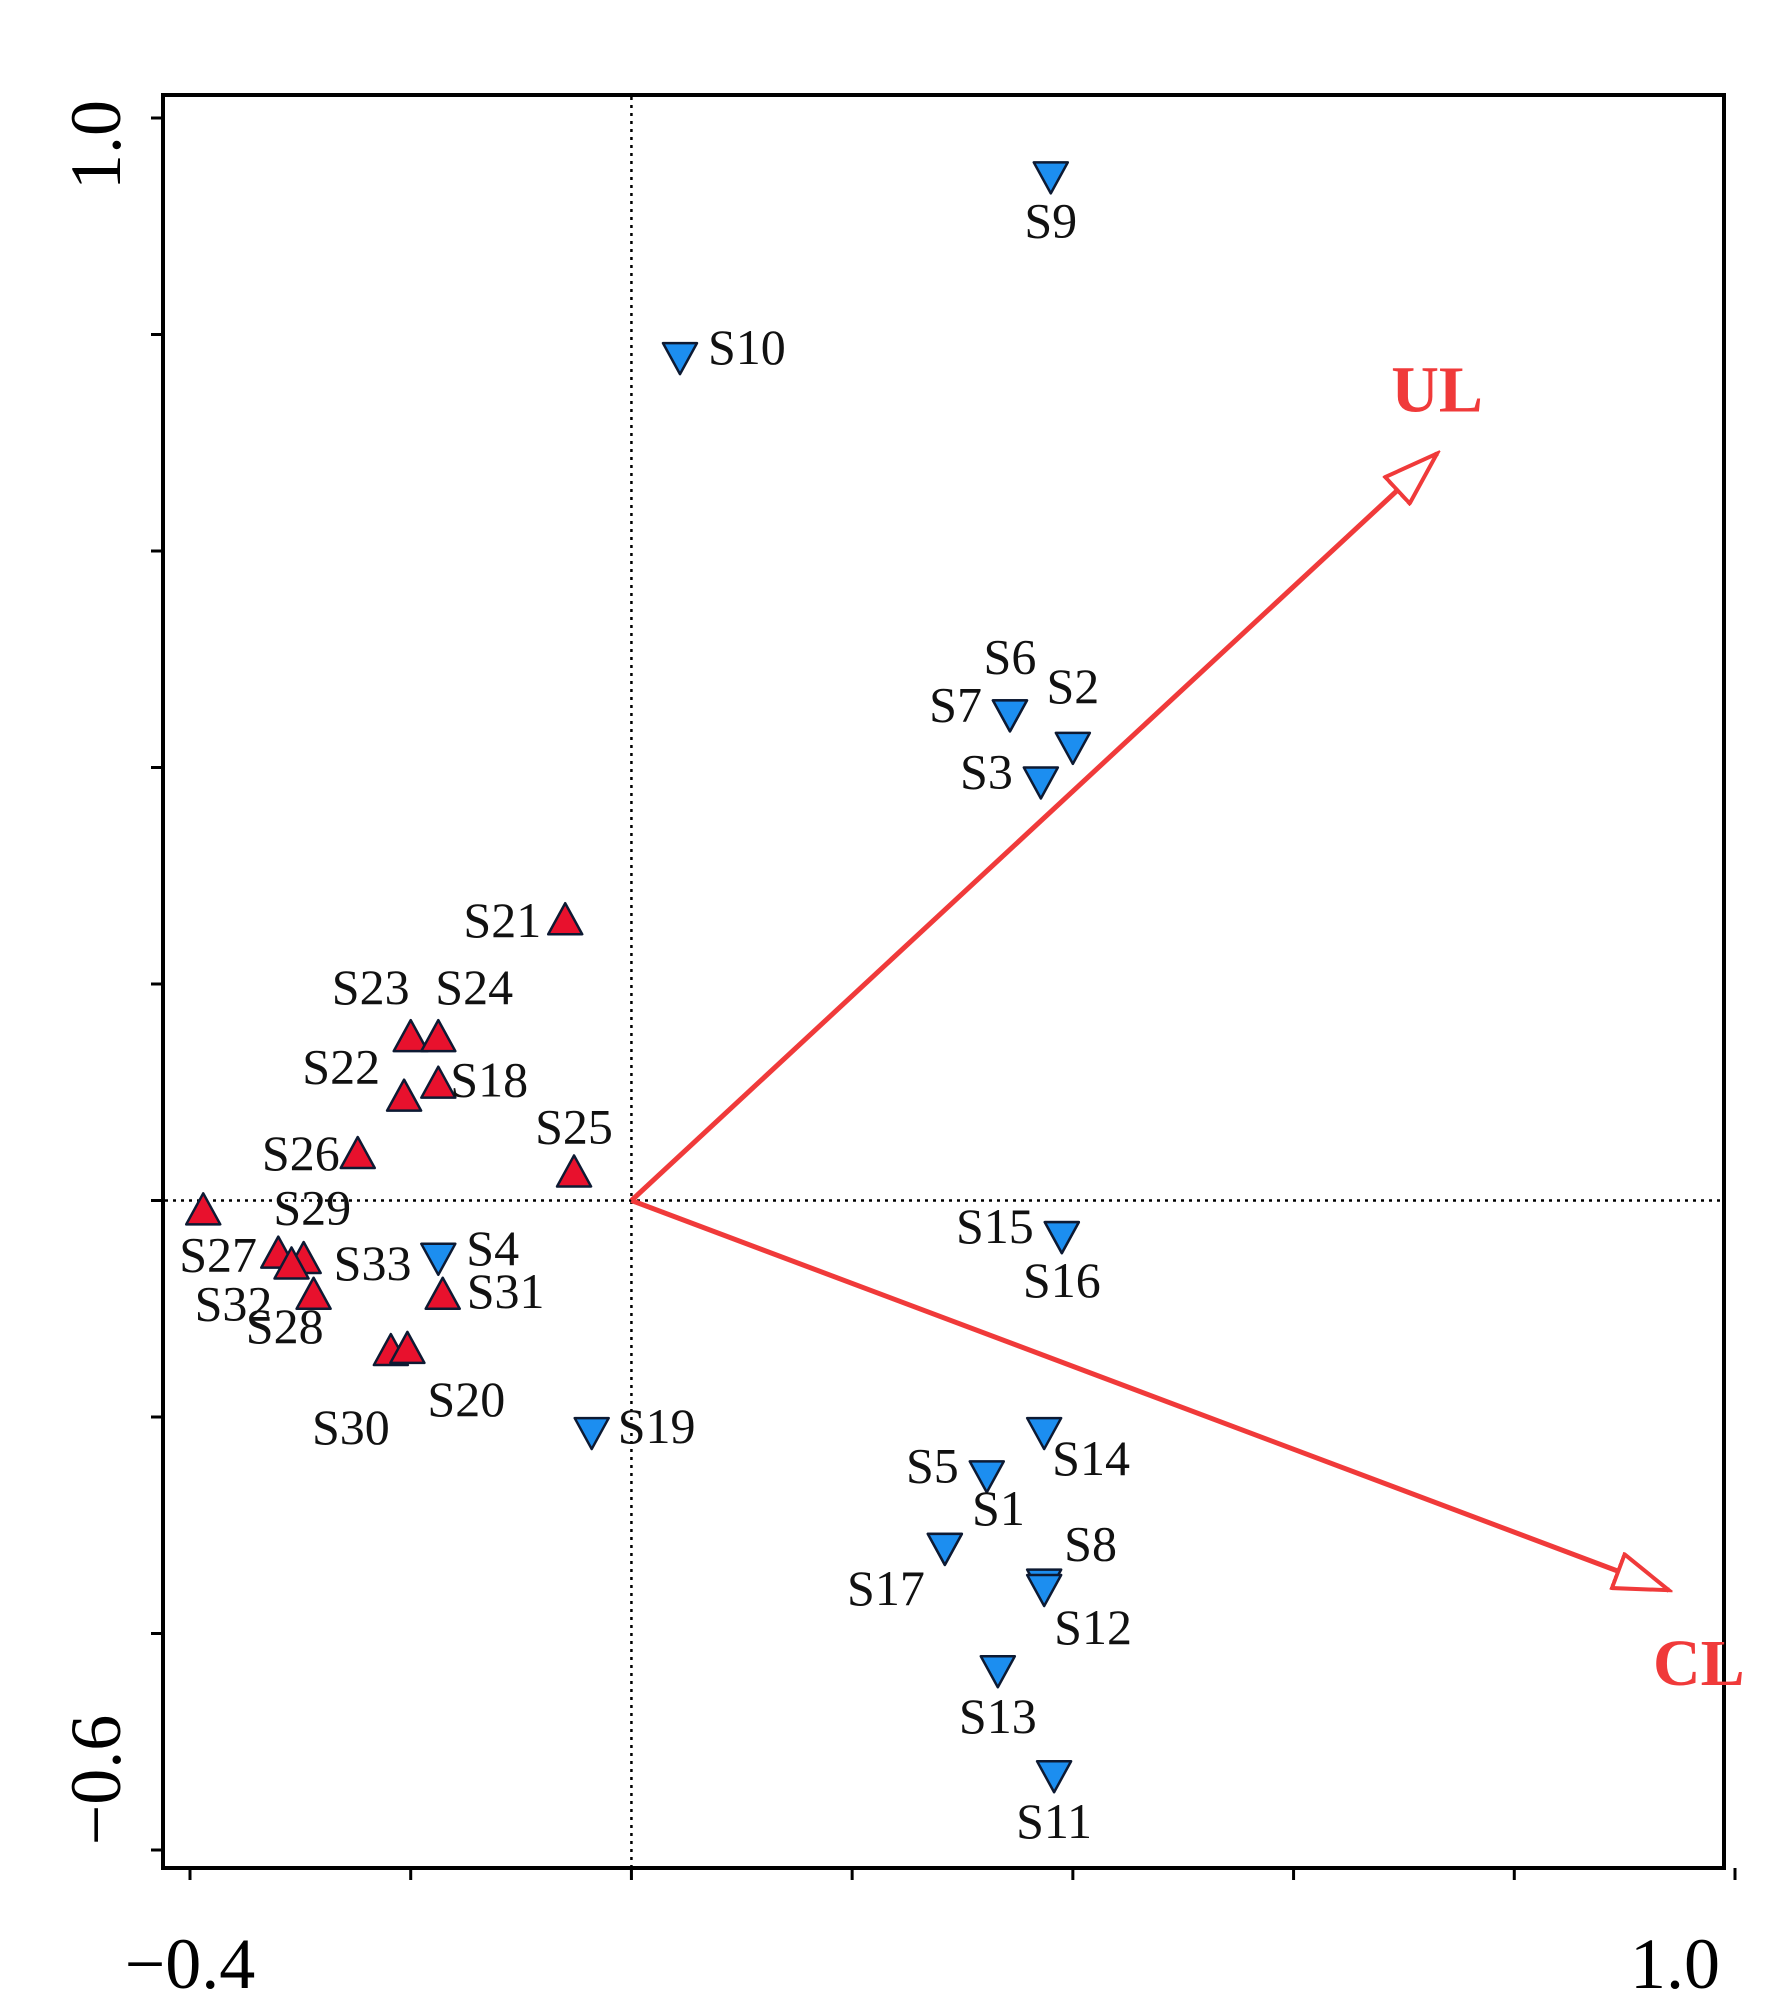 The width and height of the screenshot is (1784, 2008). Describe the element at coordinates (747, 347) in the screenshot. I see `point-label-s10: S10` at that location.